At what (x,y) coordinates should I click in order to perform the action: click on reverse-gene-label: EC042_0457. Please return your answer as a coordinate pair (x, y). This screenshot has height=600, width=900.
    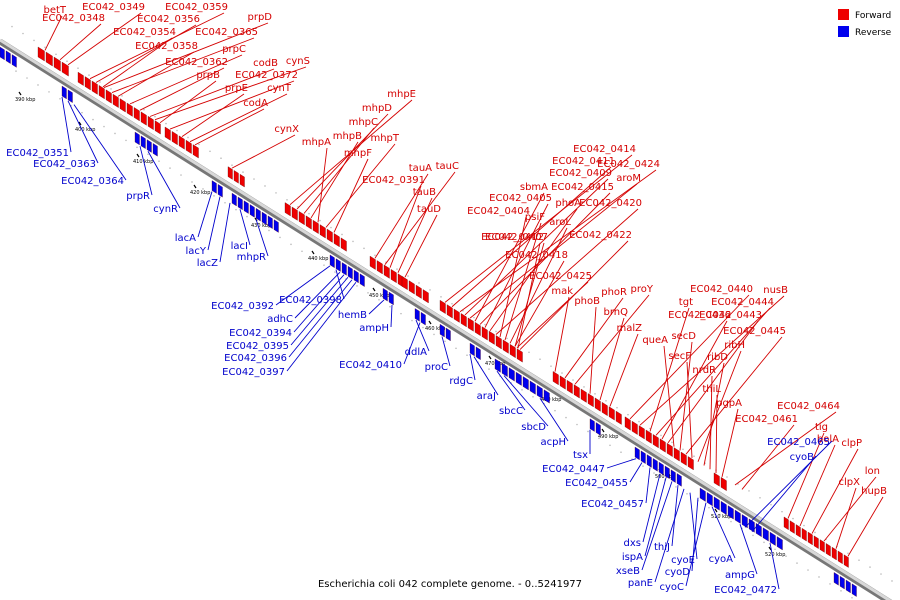
    Looking at the image, I should click on (612, 504).